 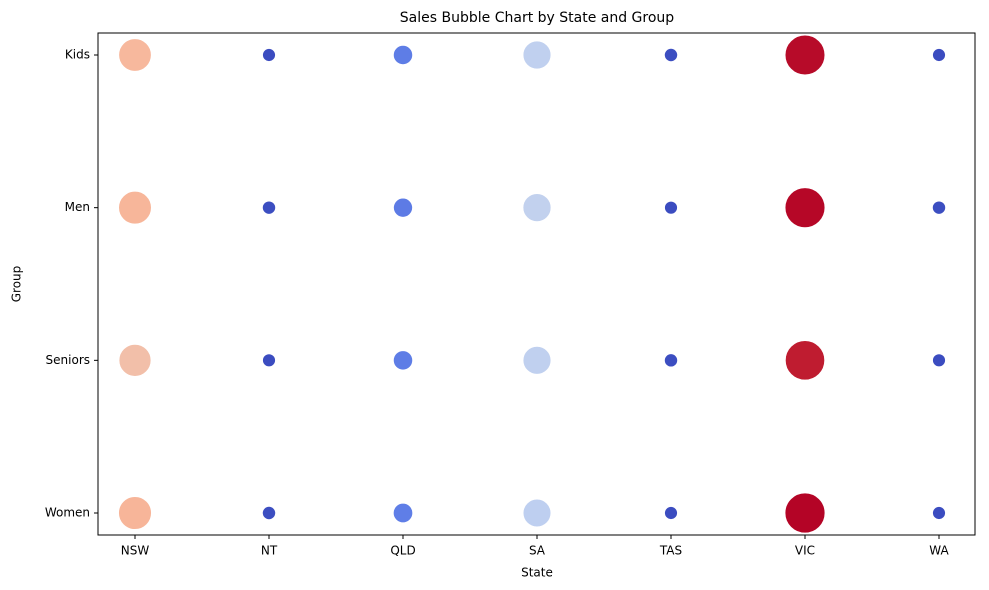 What do you see at coordinates (77, 55) in the screenshot?
I see `y-tick-label: Kids` at bounding box center [77, 55].